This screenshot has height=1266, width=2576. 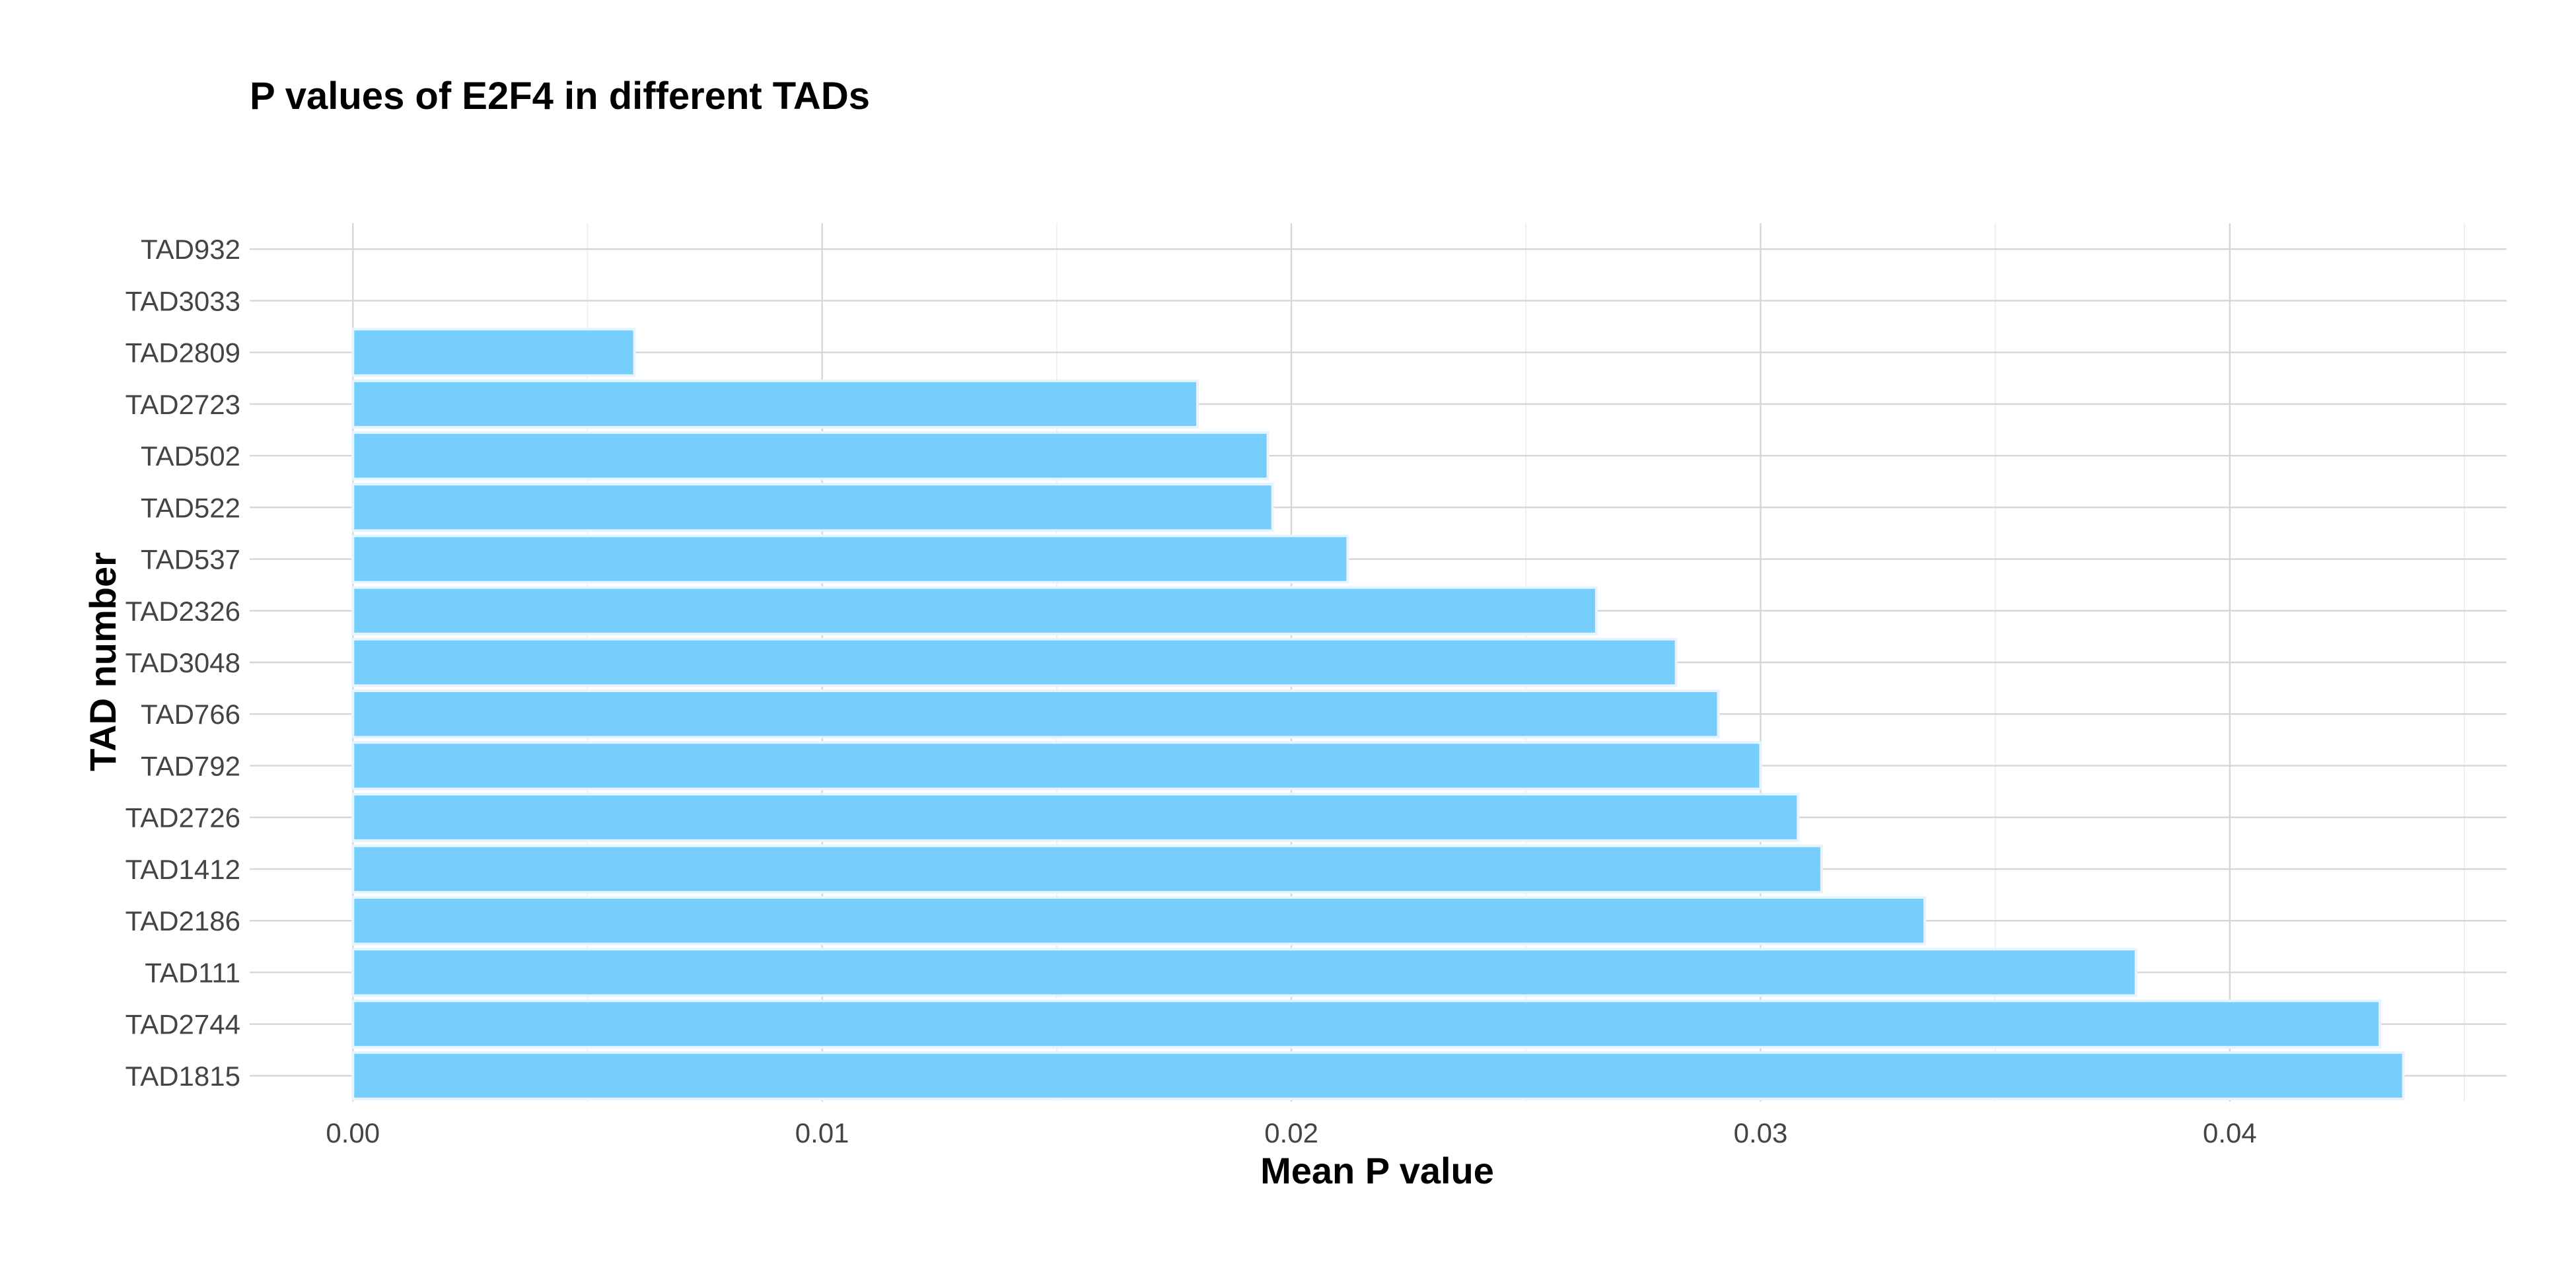 What do you see at coordinates (1035, 714) in the screenshot?
I see `bar-tad766` at bounding box center [1035, 714].